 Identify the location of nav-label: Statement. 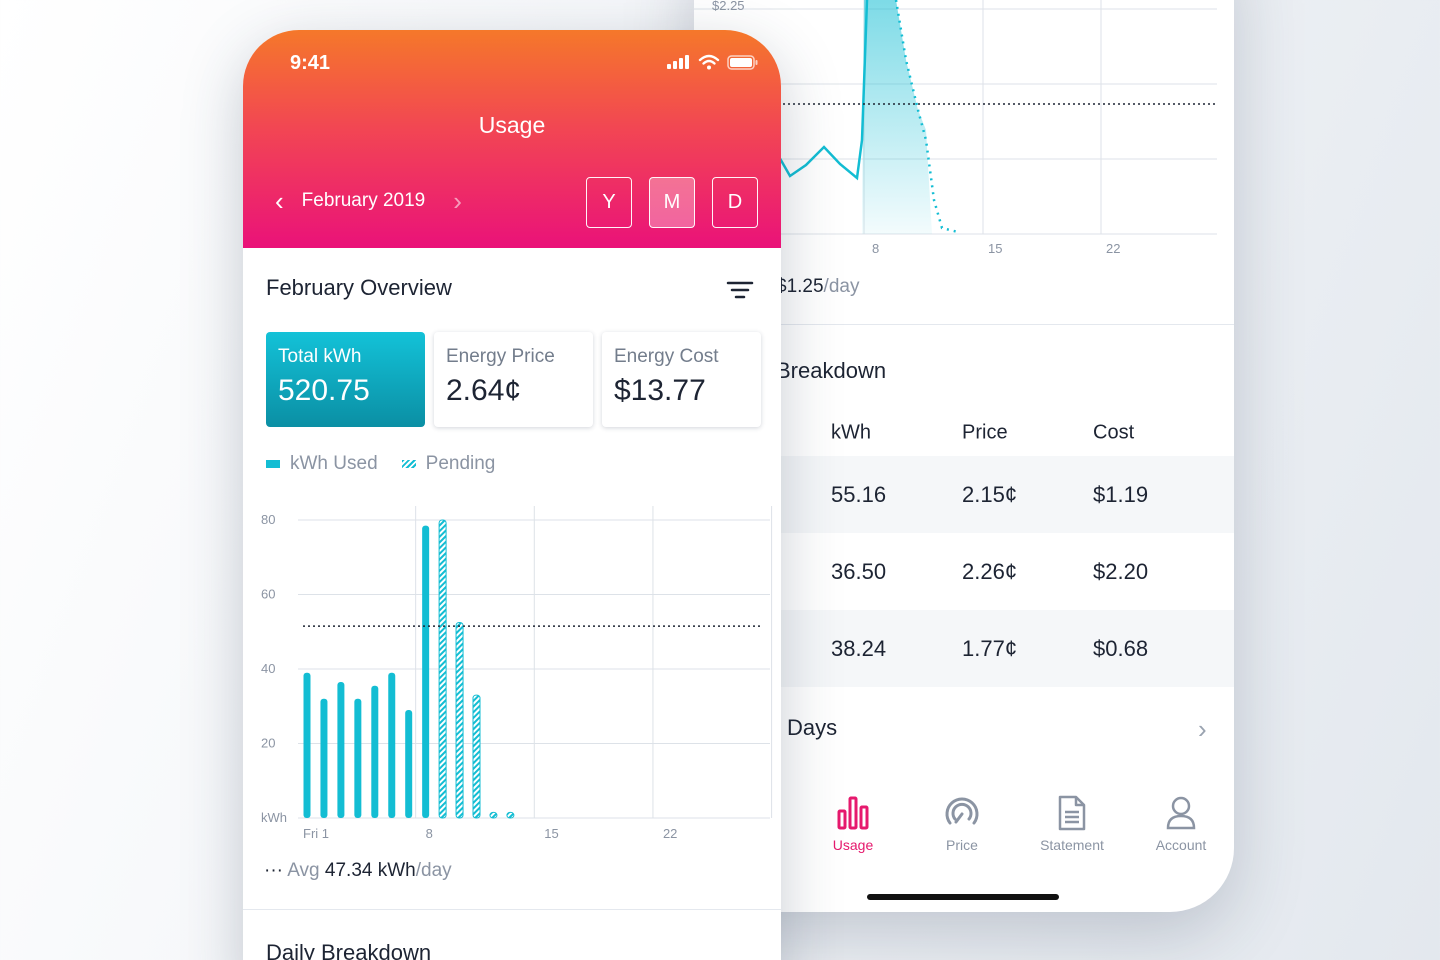
(1072, 845).